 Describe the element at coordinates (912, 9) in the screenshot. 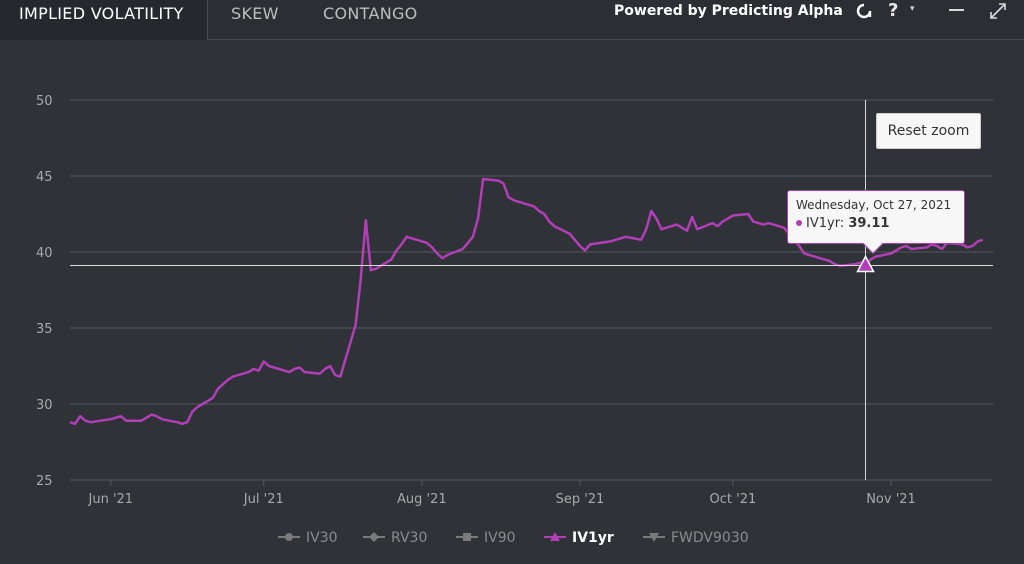

I see `chevron-down-icon: ▾` at that location.